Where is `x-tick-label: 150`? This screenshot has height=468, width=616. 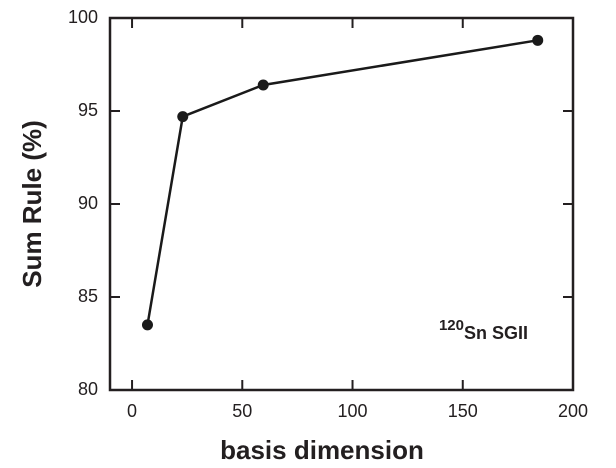
x-tick-label: 150 is located at coordinates (463, 411).